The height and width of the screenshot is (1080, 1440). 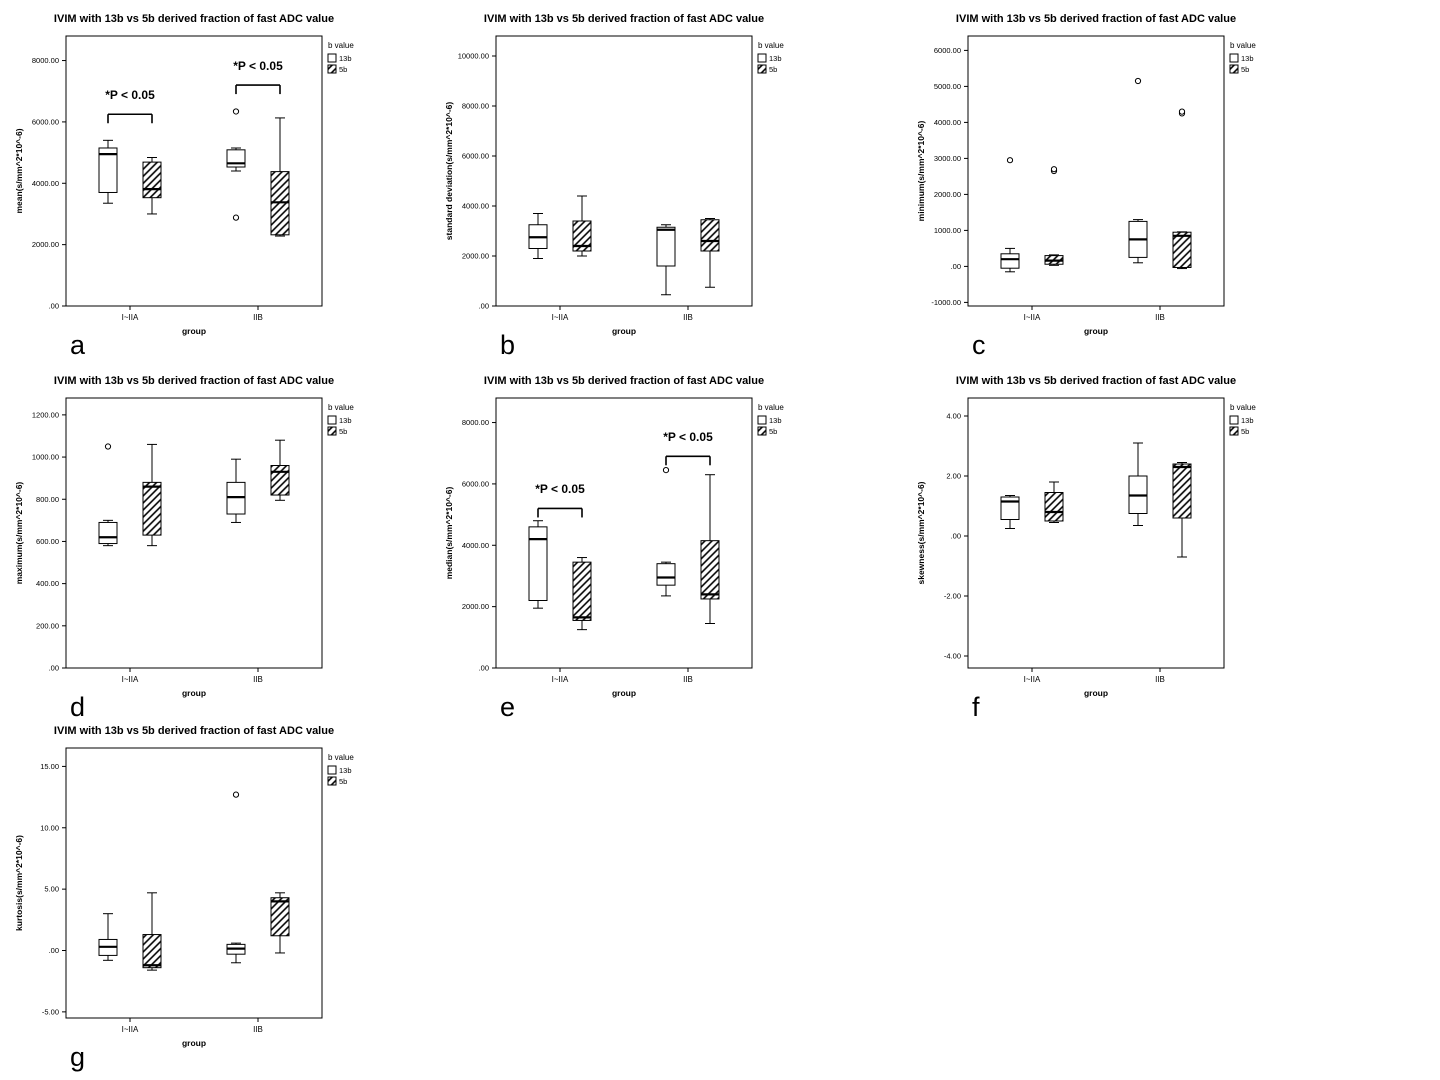 What do you see at coordinates (19, 170) in the screenshot?
I see `y-axis-label: mean(s/mm^2*10^-6)` at bounding box center [19, 170].